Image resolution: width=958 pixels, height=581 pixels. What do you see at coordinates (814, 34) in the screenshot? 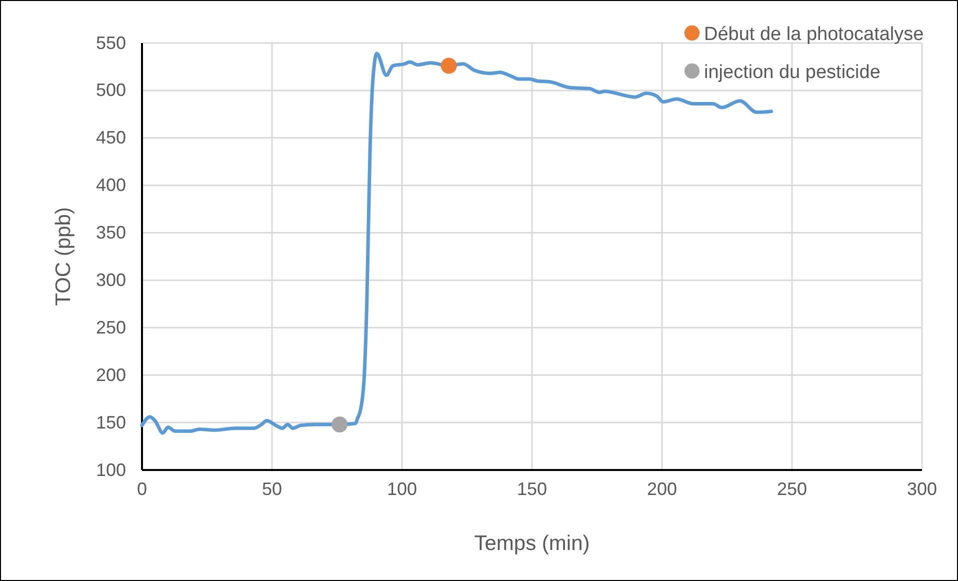
I see `legend-label: Début de la photocatalyse` at bounding box center [814, 34].